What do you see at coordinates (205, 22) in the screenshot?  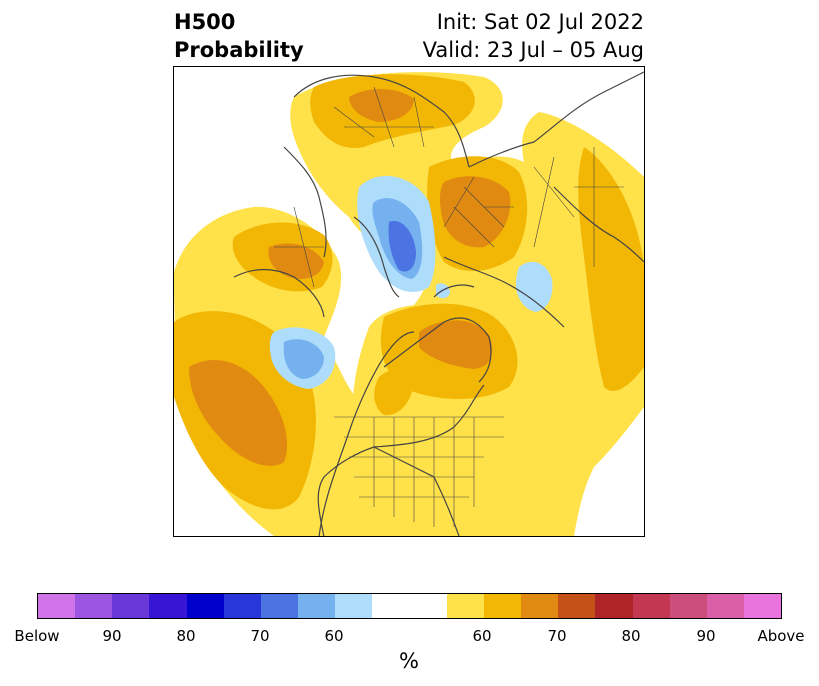 I see `title-variable: H500` at bounding box center [205, 22].